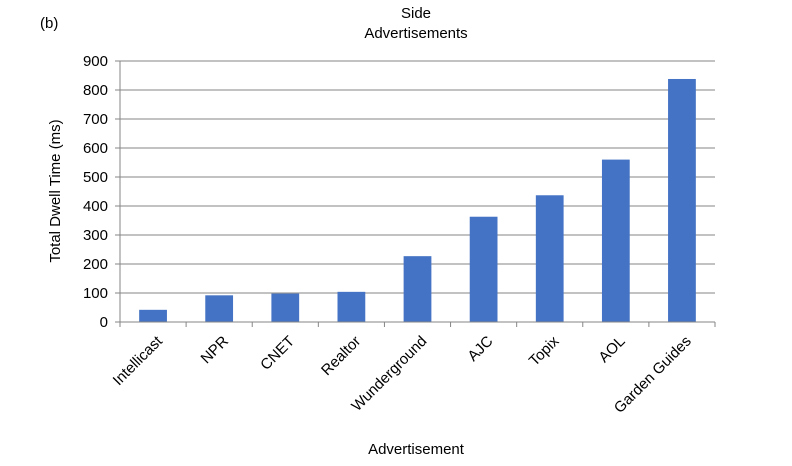  Describe the element at coordinates (95, 119) in the screenshot. I see `y-tick-label: 700` at that location.